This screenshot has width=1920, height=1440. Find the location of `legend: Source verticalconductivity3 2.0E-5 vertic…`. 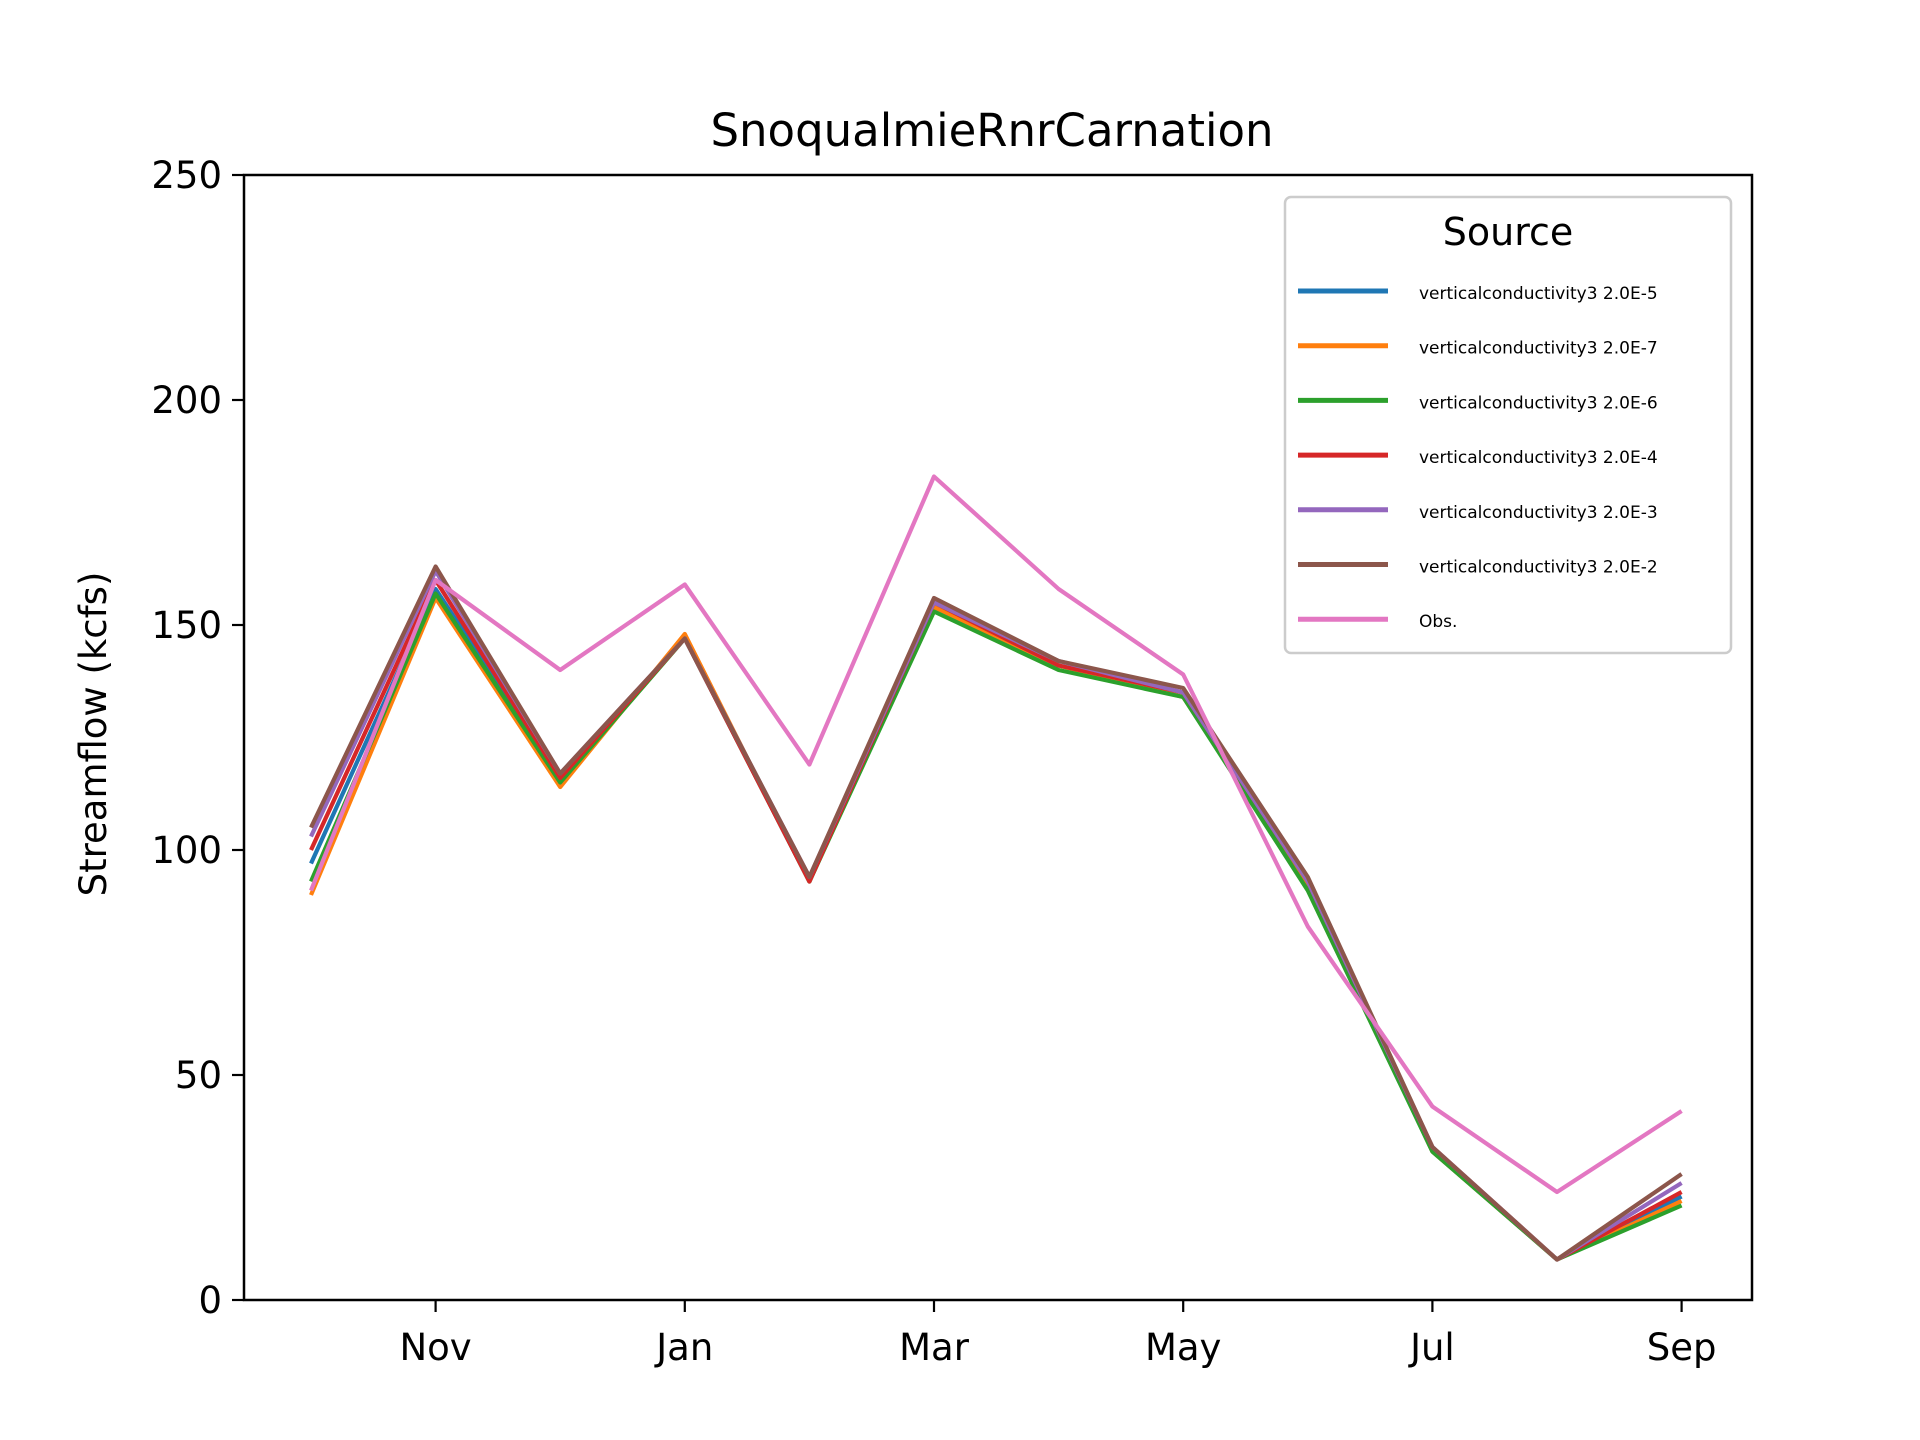

legend: Source verticalconductivity3 2.0E-5 vertic… is located at coordinates (1508, 425).